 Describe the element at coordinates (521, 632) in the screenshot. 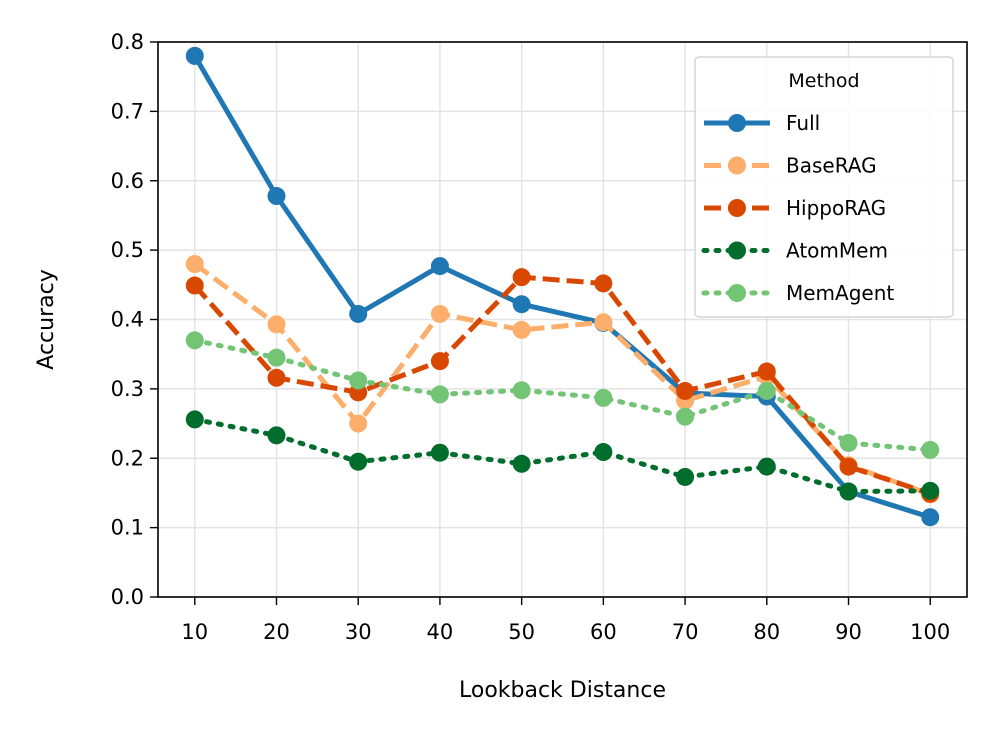

I see `x-tick-label: 50` at that location.